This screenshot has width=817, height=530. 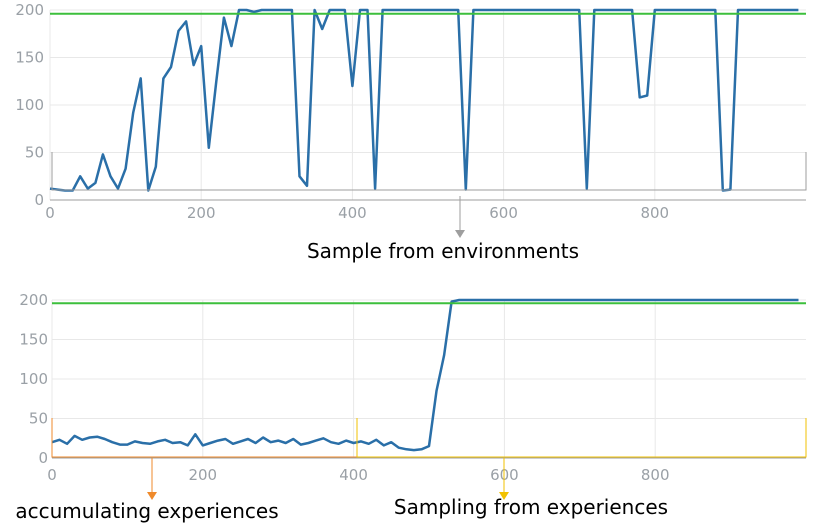 What do you see at coordinates (460, 217) in the screenshot?
I see `gray-arrow` at bounding box center [460, 217].